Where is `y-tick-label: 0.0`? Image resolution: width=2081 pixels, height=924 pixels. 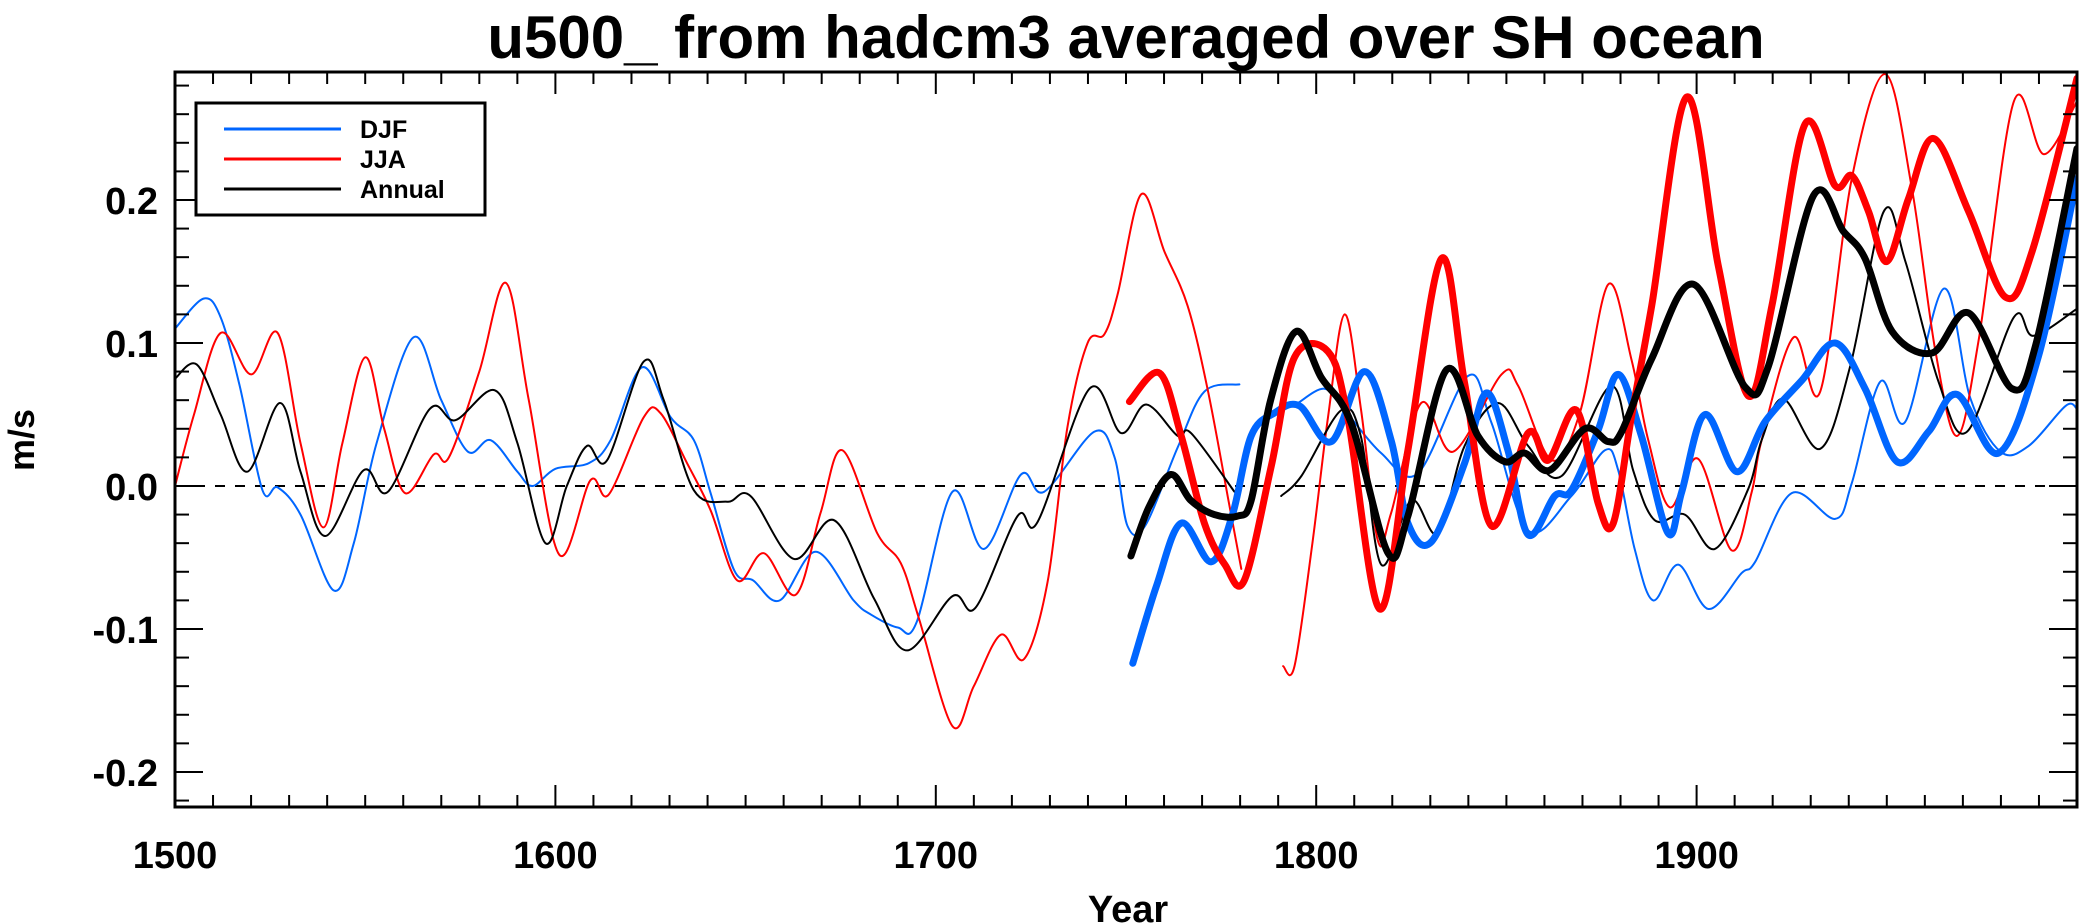
y-tick-label: 0.0 is located at coordinates (131, 488).